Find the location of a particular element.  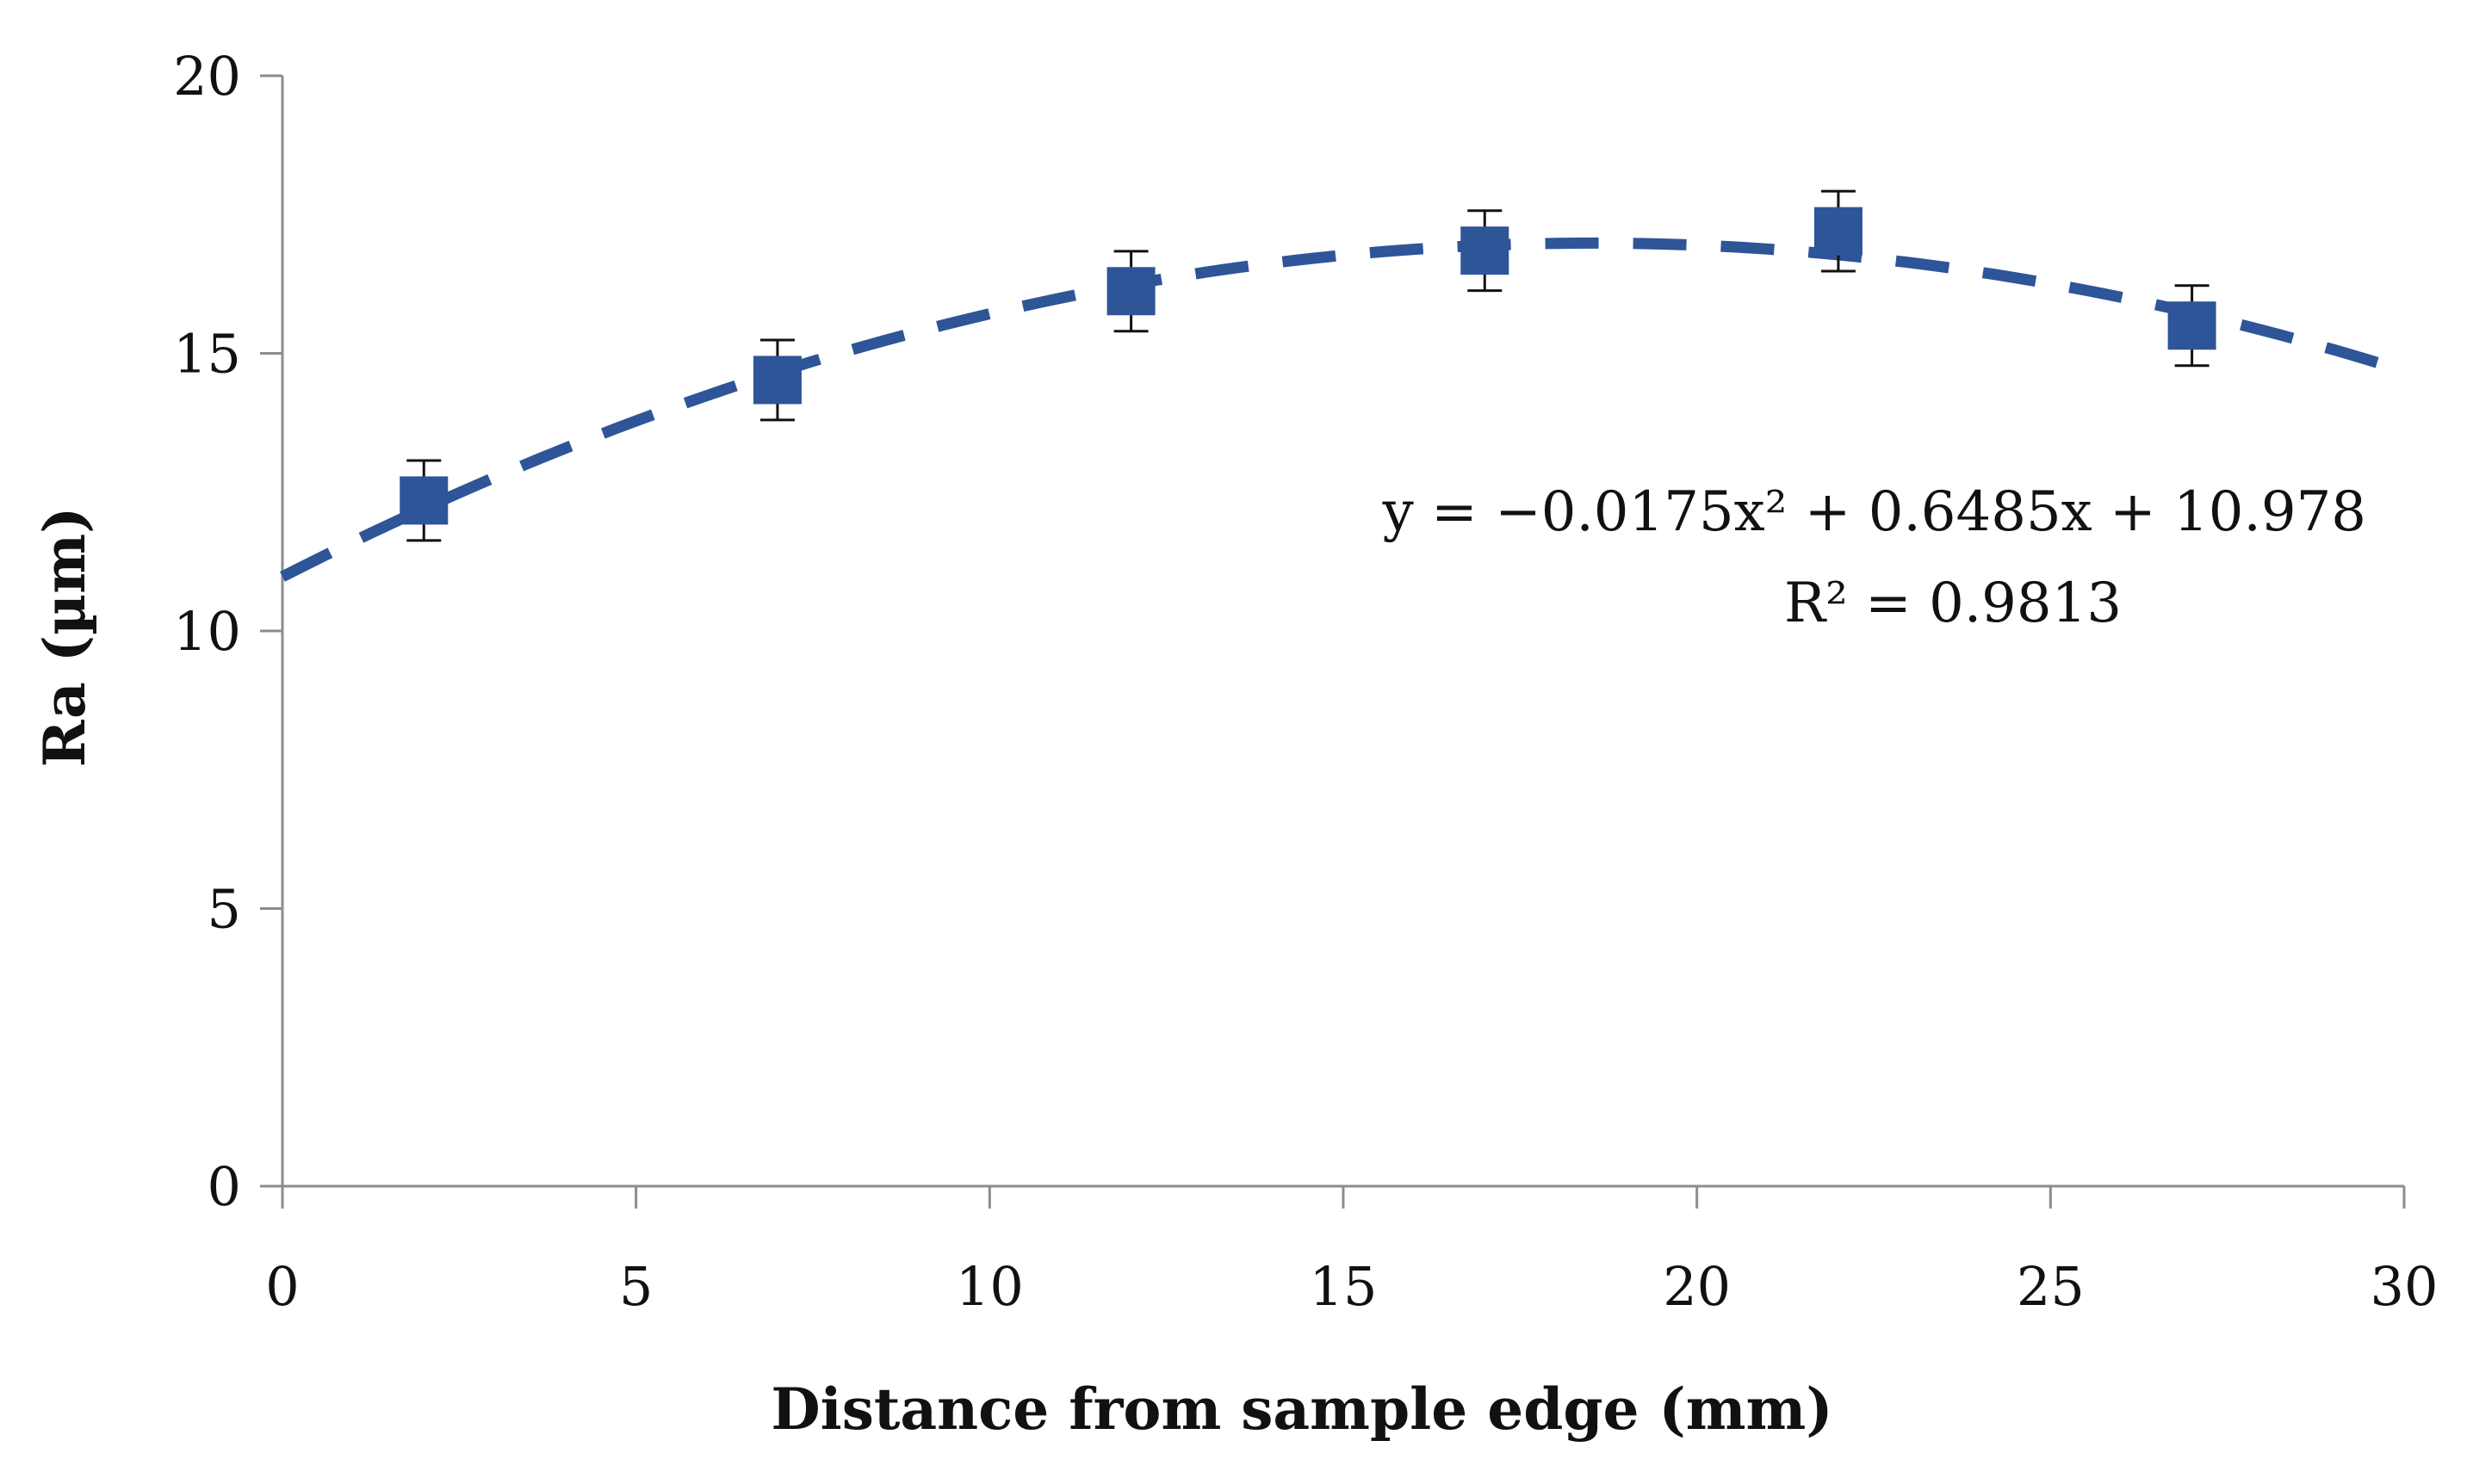

x-tick-label: 15 is located at coordinates (1344, 1286).